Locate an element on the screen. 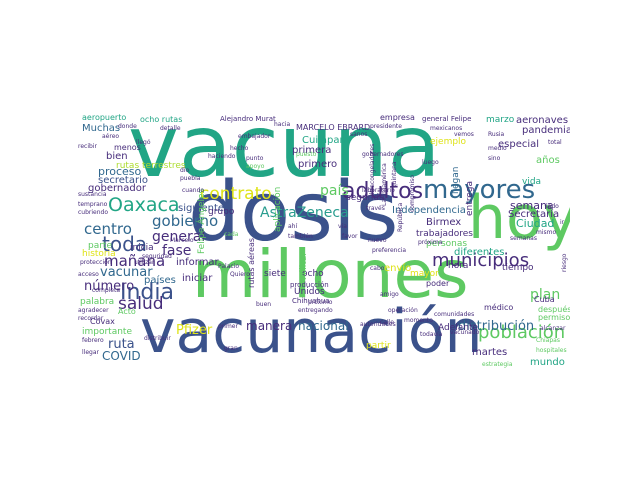 The height and width of the screenshot is (480, 640). word: aeropuerto is located at coordinates (104, 117).